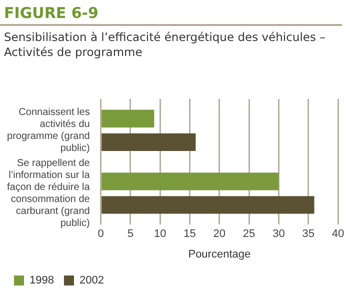 The height and width of the screenshot is (306, 350). I want to click on x-tick-label: 5, so click(130, 234).